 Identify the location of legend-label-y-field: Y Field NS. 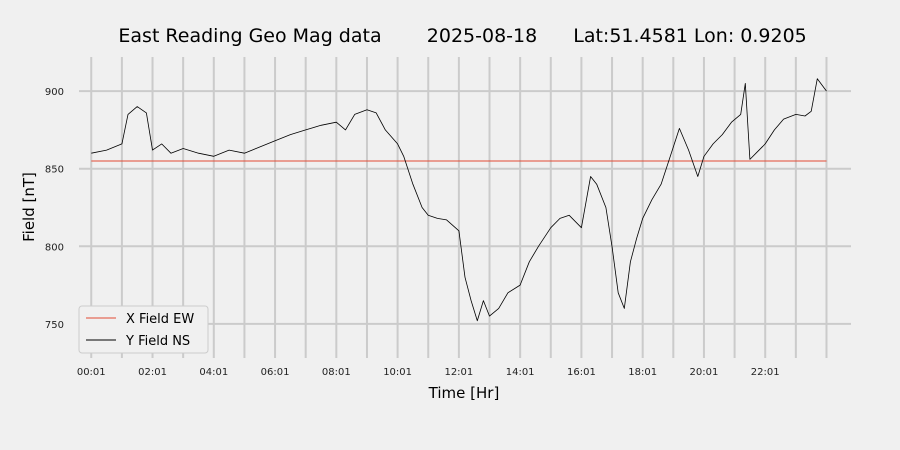
(157, 341).